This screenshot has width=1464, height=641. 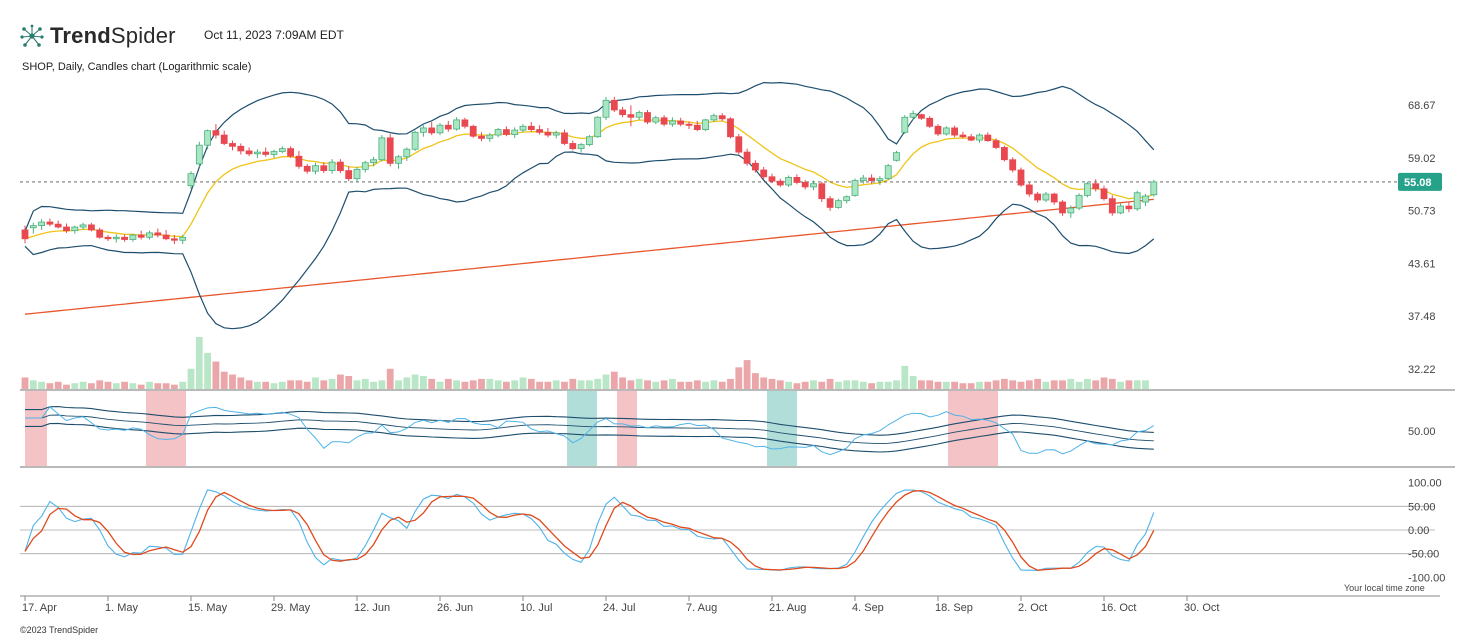 What do you see at coordinates (1423, 555) in the screenshot?
I see `stoch-axis-tick: -50.00` at bounding box center [1423, 555].